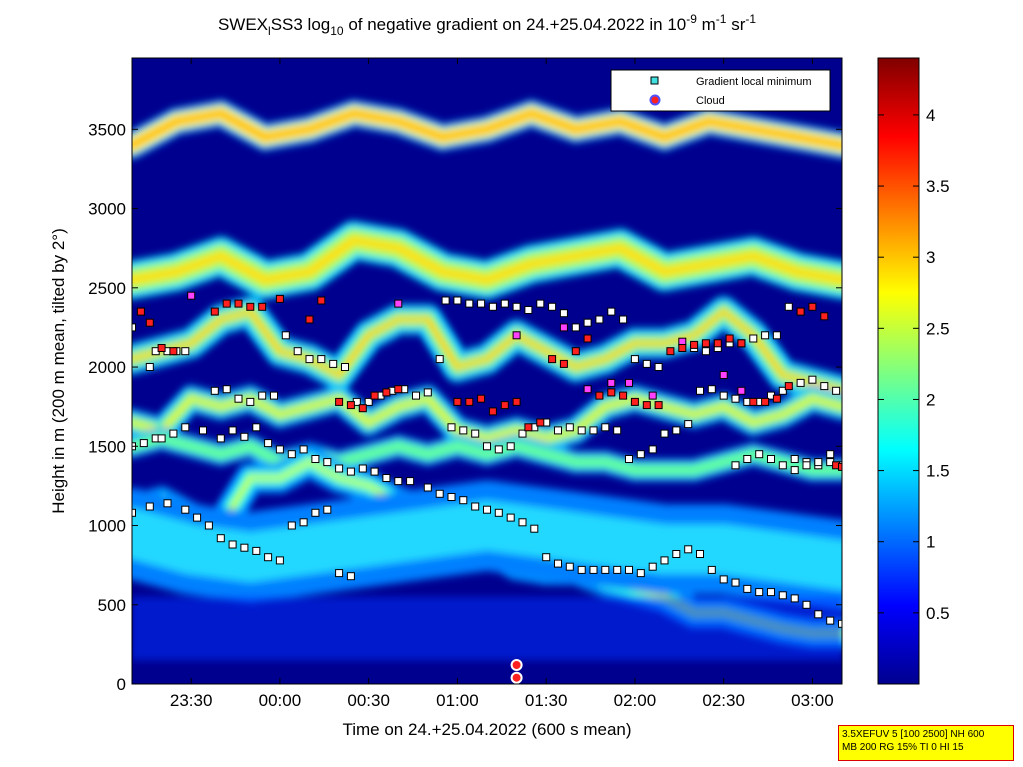 The width and height of the screenshot is (1023, 767). What do you see at coordinates (938, 328) in the screenshot?
I see `colorbar-tick-label: 2.5` at bounding box center [938, 328].